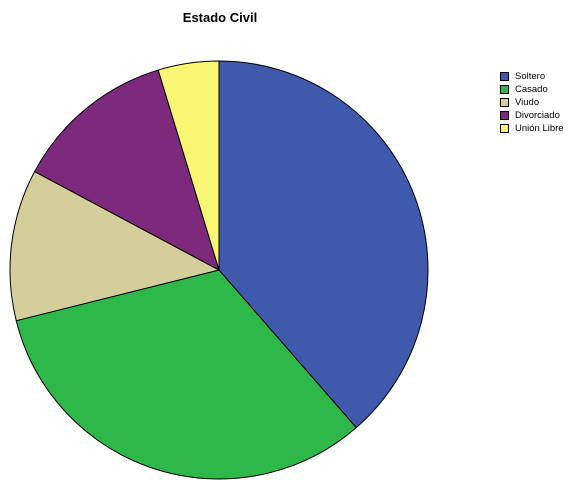  I want to click on legend-label: Viudo, so click(527, 102).